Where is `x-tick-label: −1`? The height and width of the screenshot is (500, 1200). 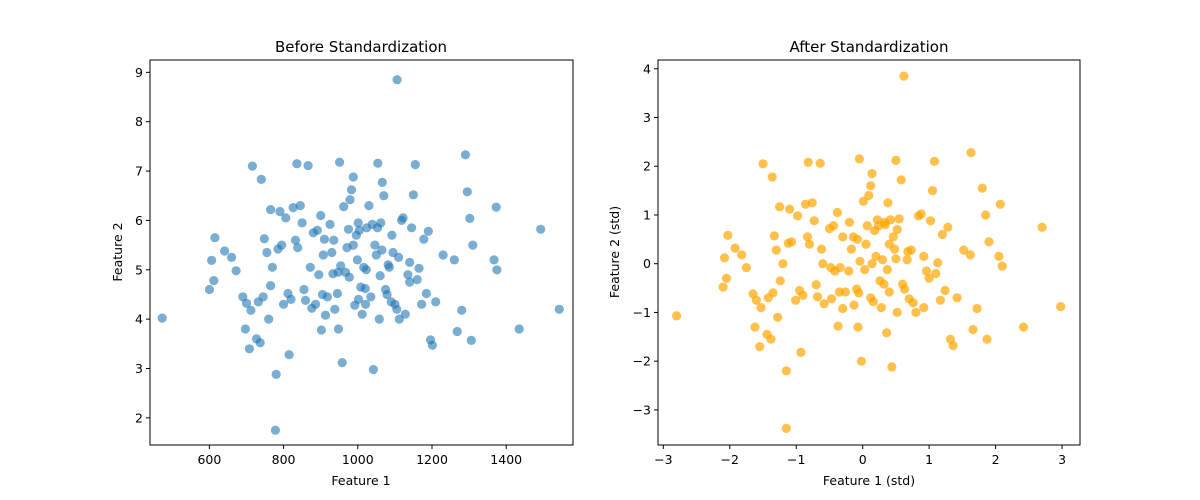
x-tick-label: −1 is located at coordinates (796, 459).